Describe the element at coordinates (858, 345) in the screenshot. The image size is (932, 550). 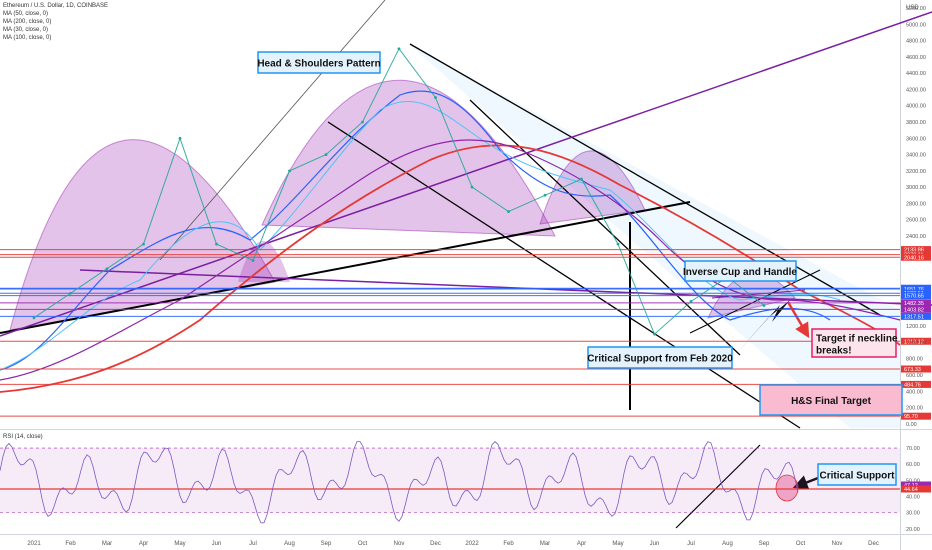
I see `target-label: Target if neckline breaks!` at that location.